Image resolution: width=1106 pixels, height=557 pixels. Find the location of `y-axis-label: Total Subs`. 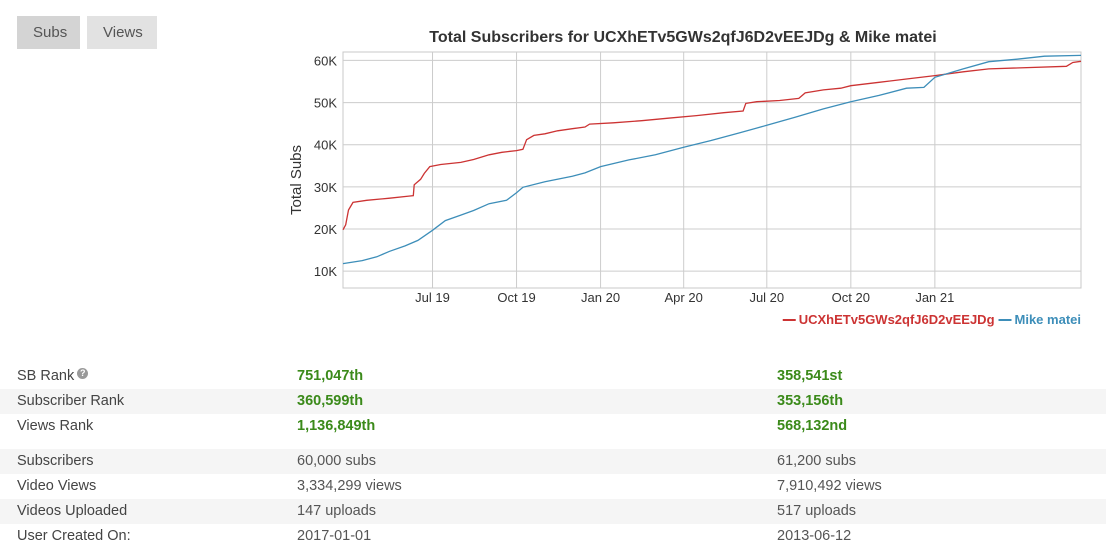

y-axis-label: Total Subs is located at coordinates (296, 180).